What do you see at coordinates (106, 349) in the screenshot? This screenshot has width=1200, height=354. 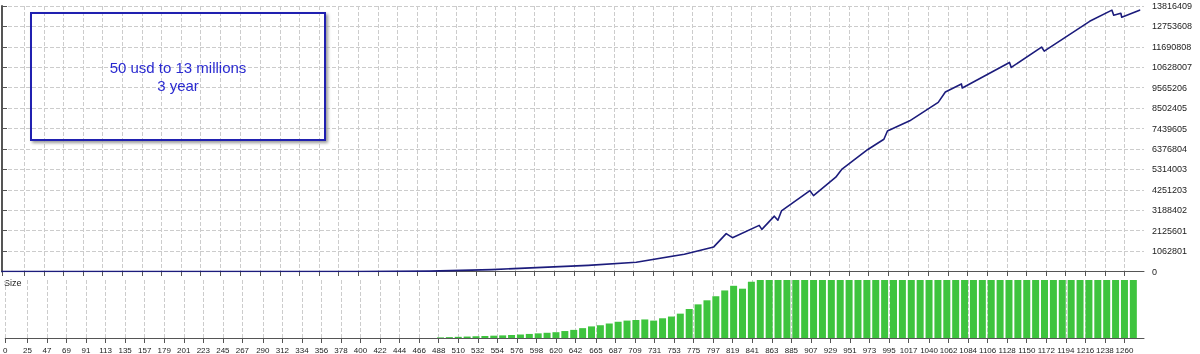 I see `x-tick-label: 113` at bounding box center [106, 349].